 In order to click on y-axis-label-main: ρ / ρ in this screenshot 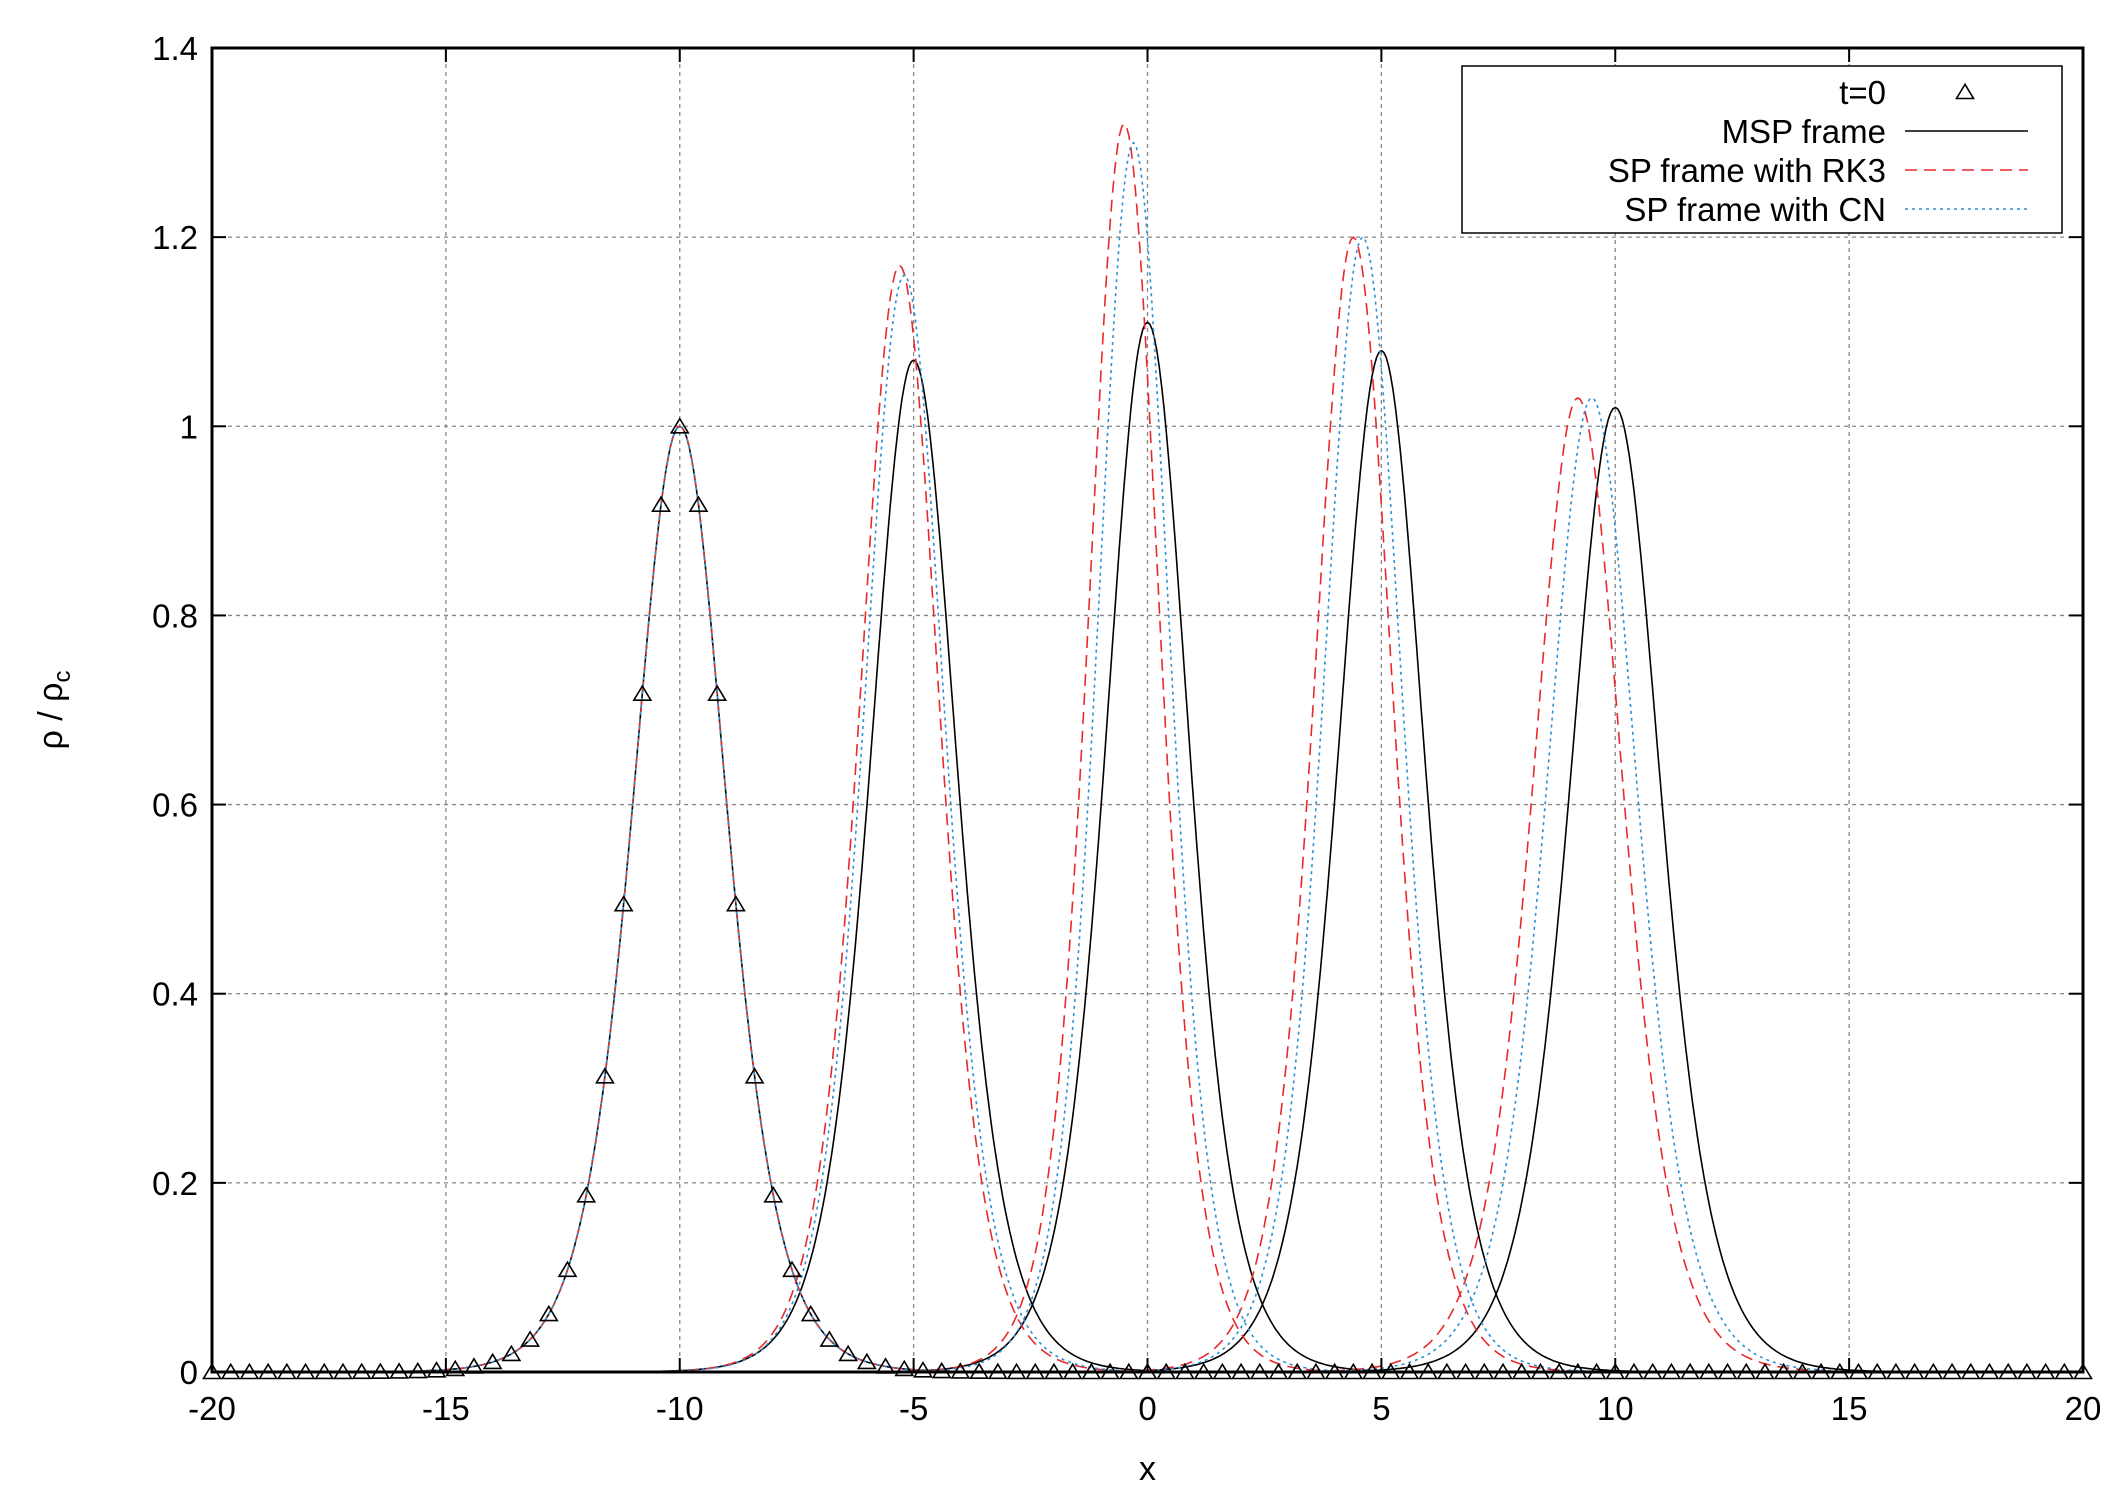, I will do `click(51, 715)`.